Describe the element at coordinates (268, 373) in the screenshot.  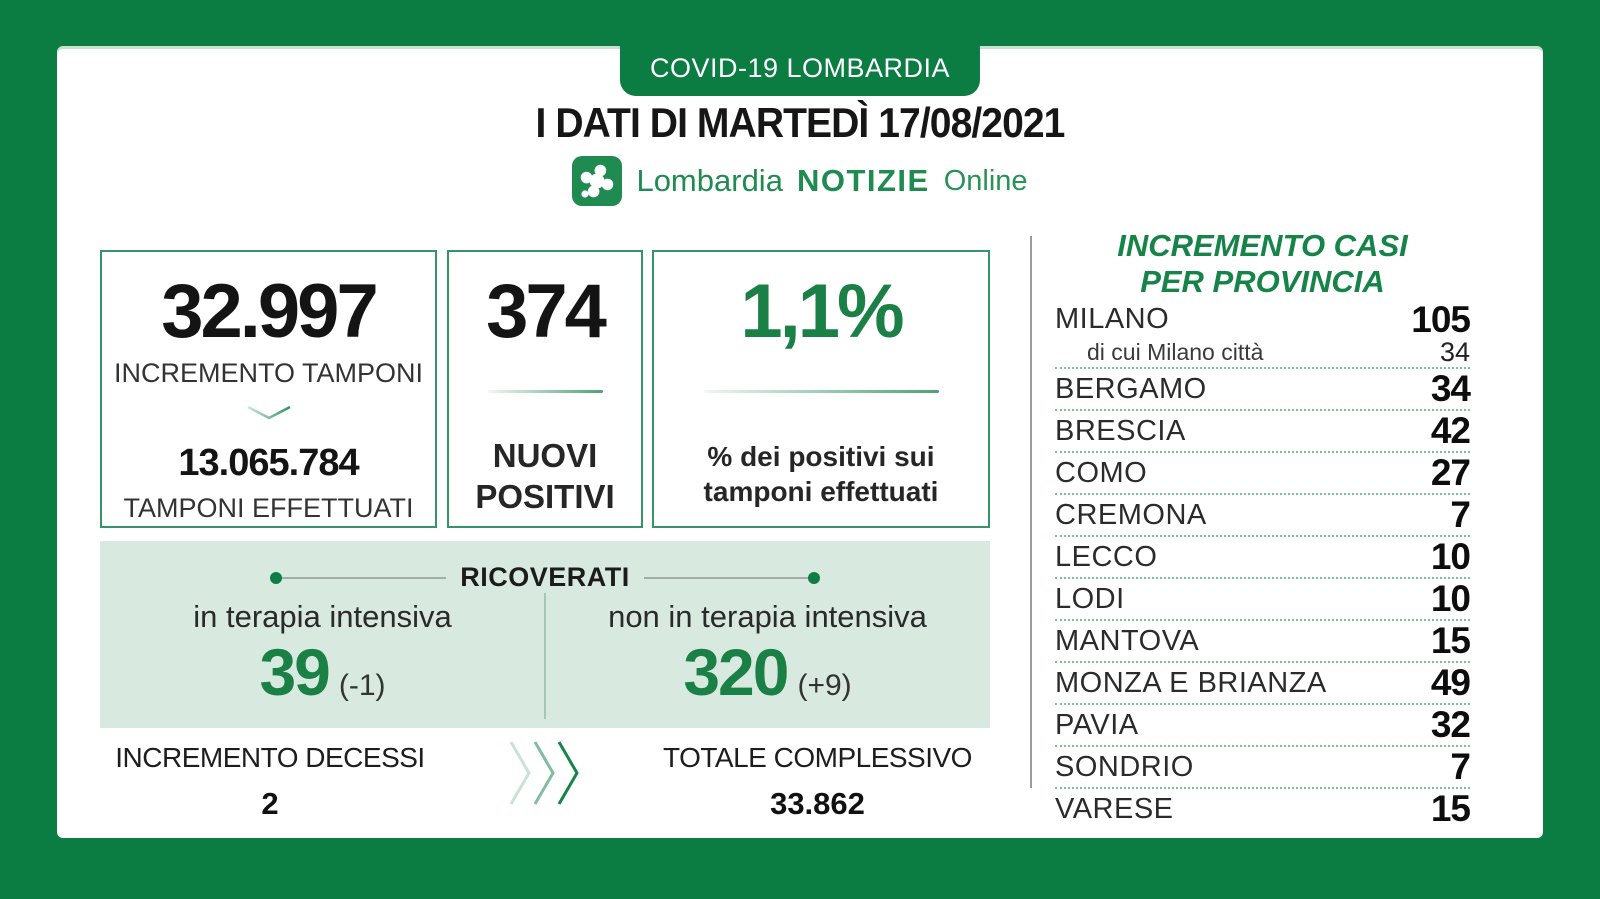
I see `incremento-tamponi-label: INCREMENTO TAMPONI` at that location.